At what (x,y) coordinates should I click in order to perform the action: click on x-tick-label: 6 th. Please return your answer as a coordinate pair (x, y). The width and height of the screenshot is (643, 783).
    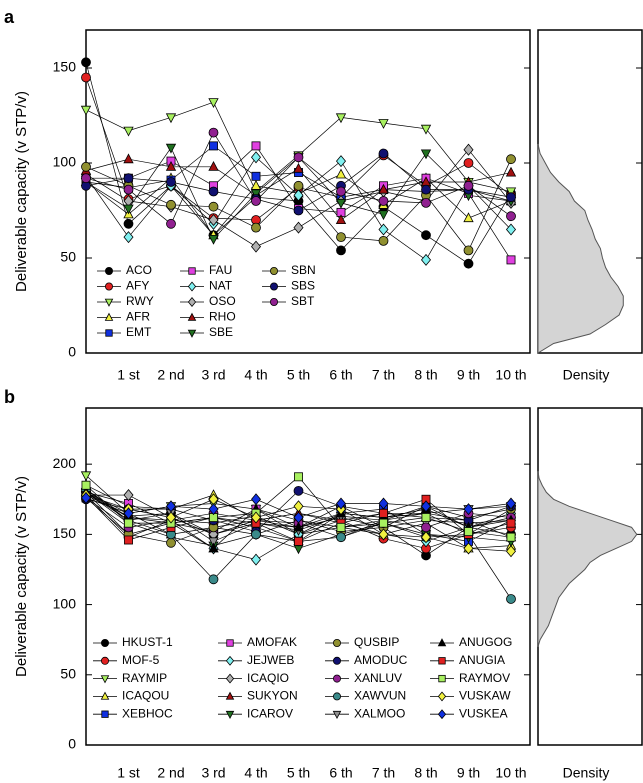
    Looking at the image, I should click on (340, 773).